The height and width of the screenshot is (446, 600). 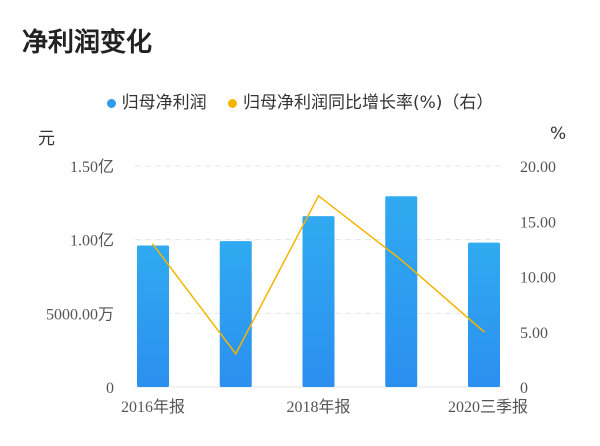 I want to click on x-tick-label: 2020三季报, so click(x=488, y=407).